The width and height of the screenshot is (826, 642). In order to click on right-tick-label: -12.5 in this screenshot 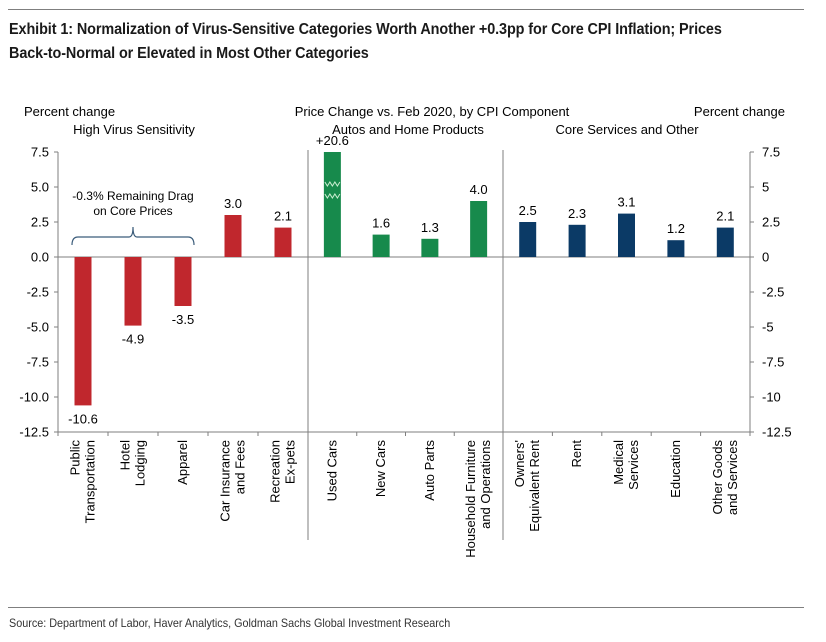, I will do `click(777, 432)`.